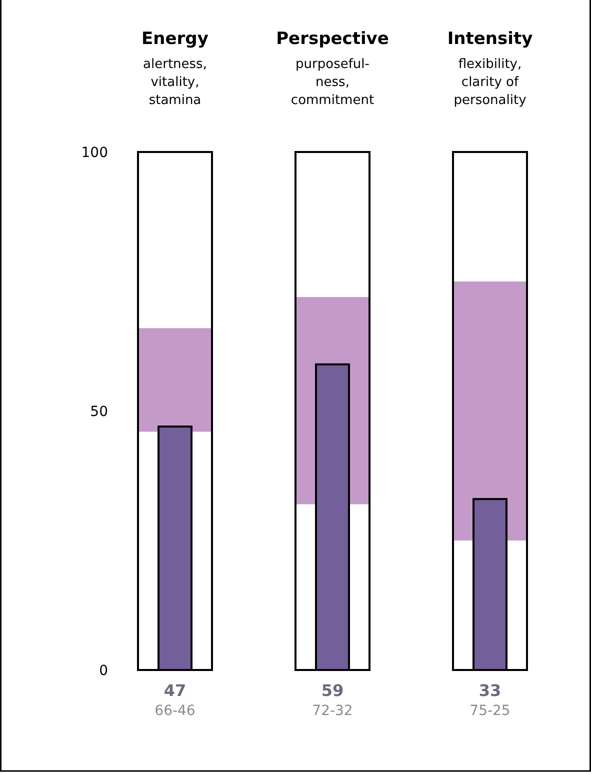  Describe the element at coordinates (332, 82) in the screenshot. I see `text: purposeful- ness, commitment` at that location.